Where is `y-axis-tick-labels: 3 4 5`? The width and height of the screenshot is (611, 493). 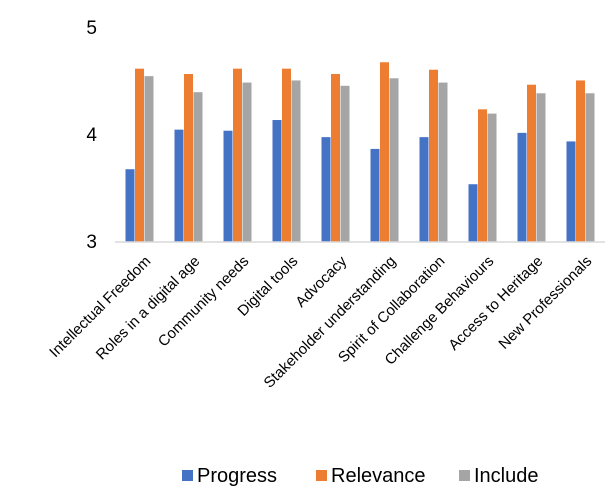
y-axis-tick-labels: 3 4 5 is located at coordinates (91, 135).